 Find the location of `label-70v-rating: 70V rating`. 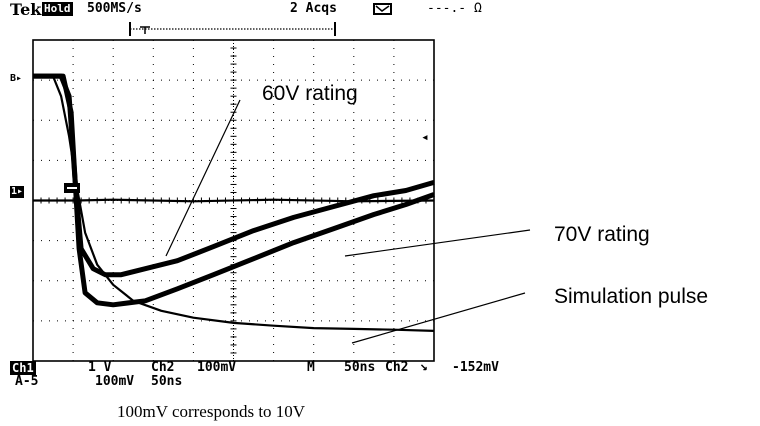

label-70v-rating: 70V rating is located at coordinates (602, 234).